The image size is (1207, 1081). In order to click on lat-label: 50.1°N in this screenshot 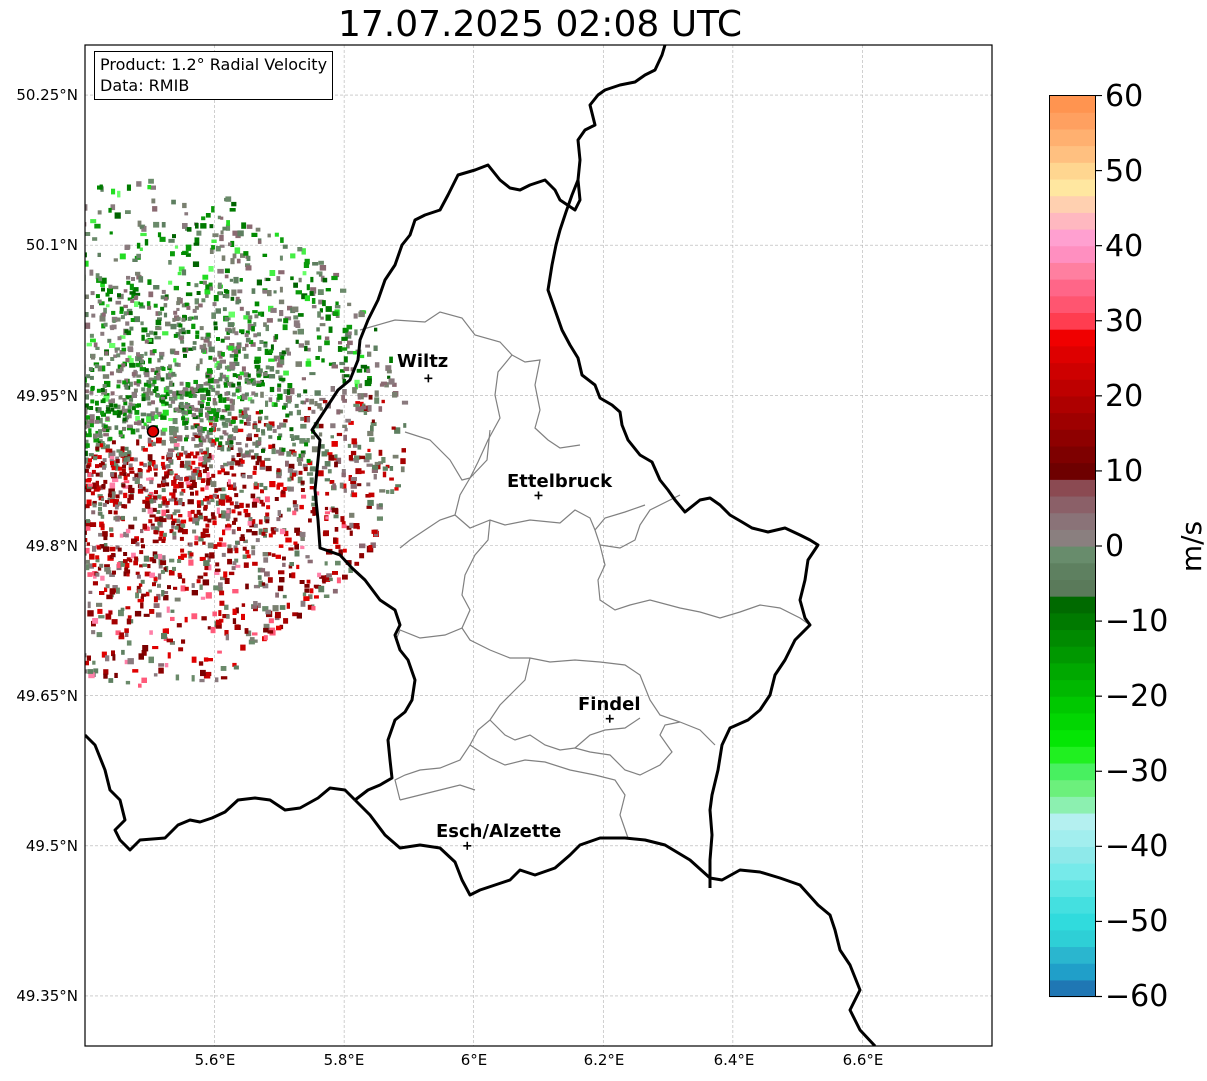, I will do `click(51, 245)`.